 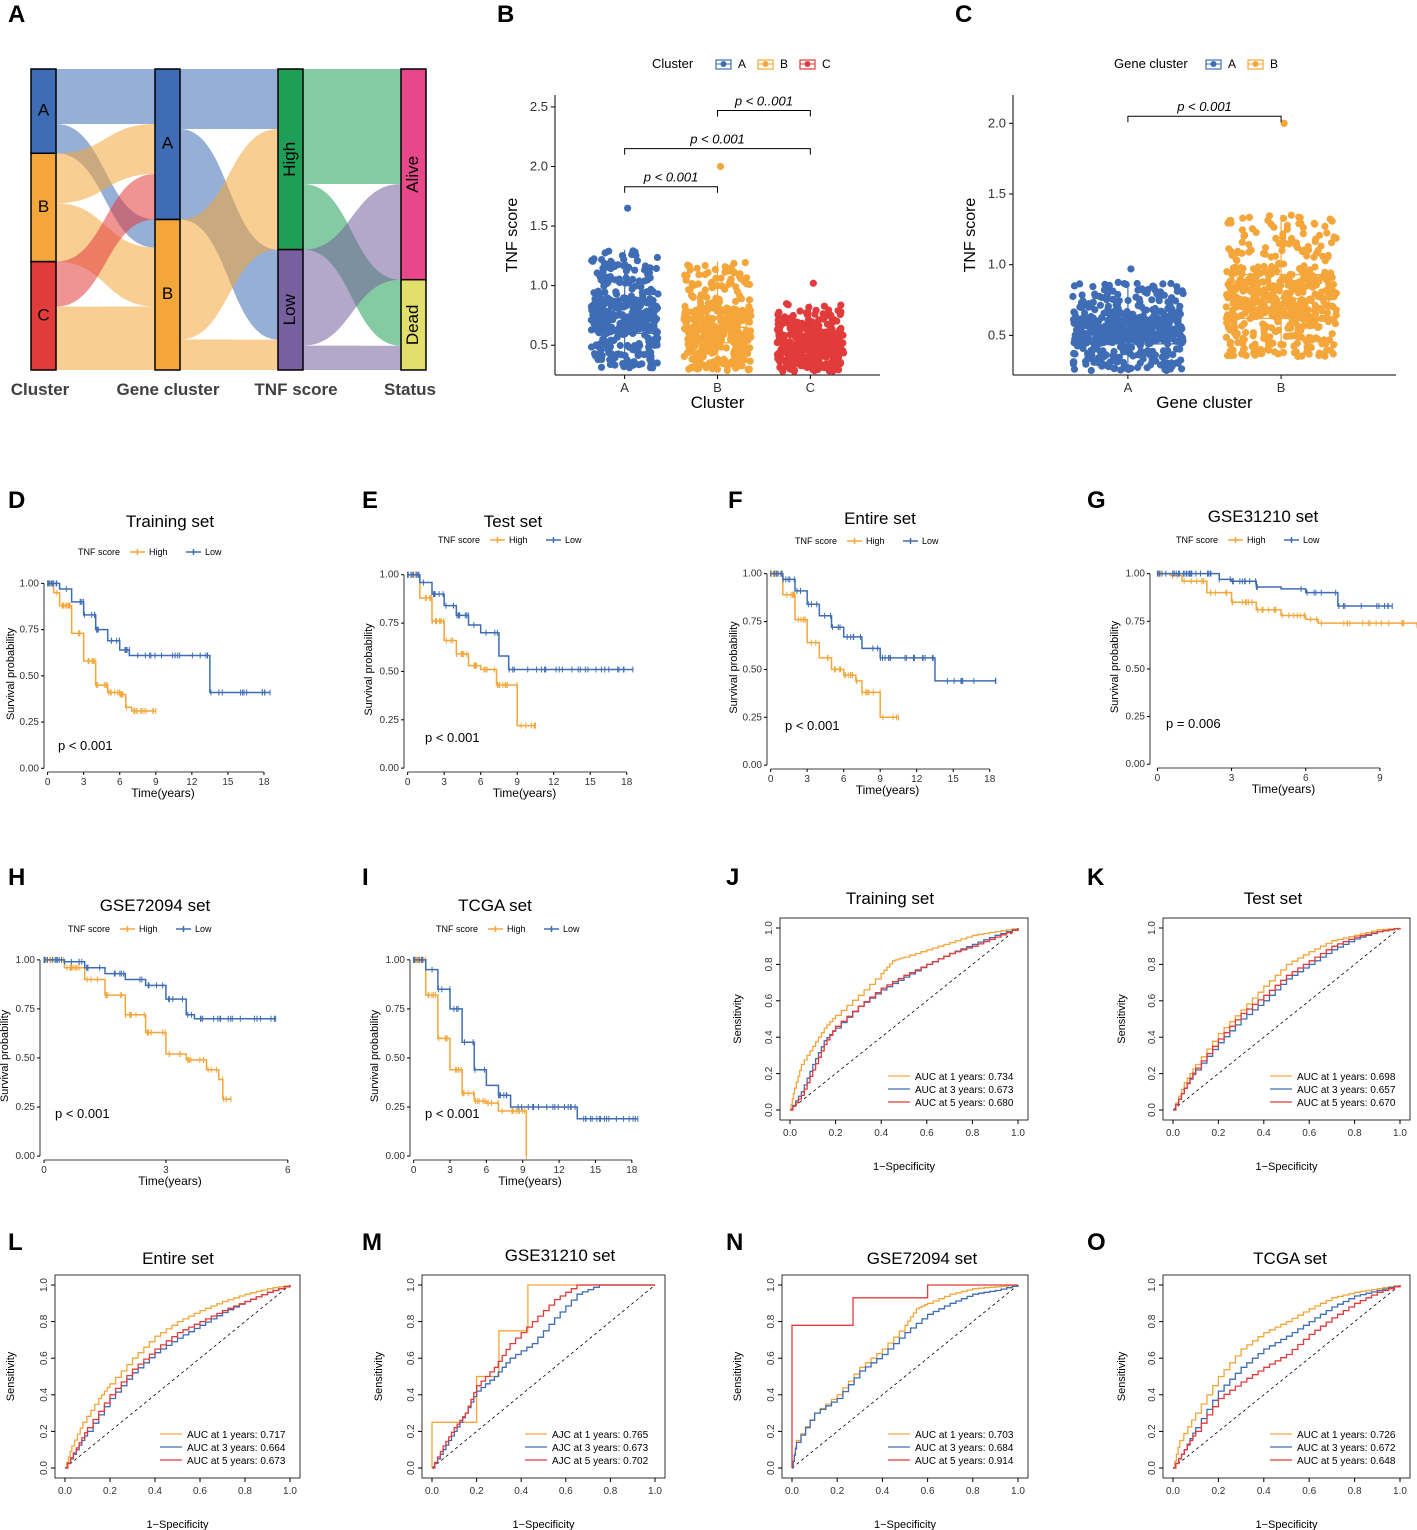 What do you see at coordinates (390, 768) in the screenshot?
I see `y-tick-label: 0.00` at bounding box center [390, 768].